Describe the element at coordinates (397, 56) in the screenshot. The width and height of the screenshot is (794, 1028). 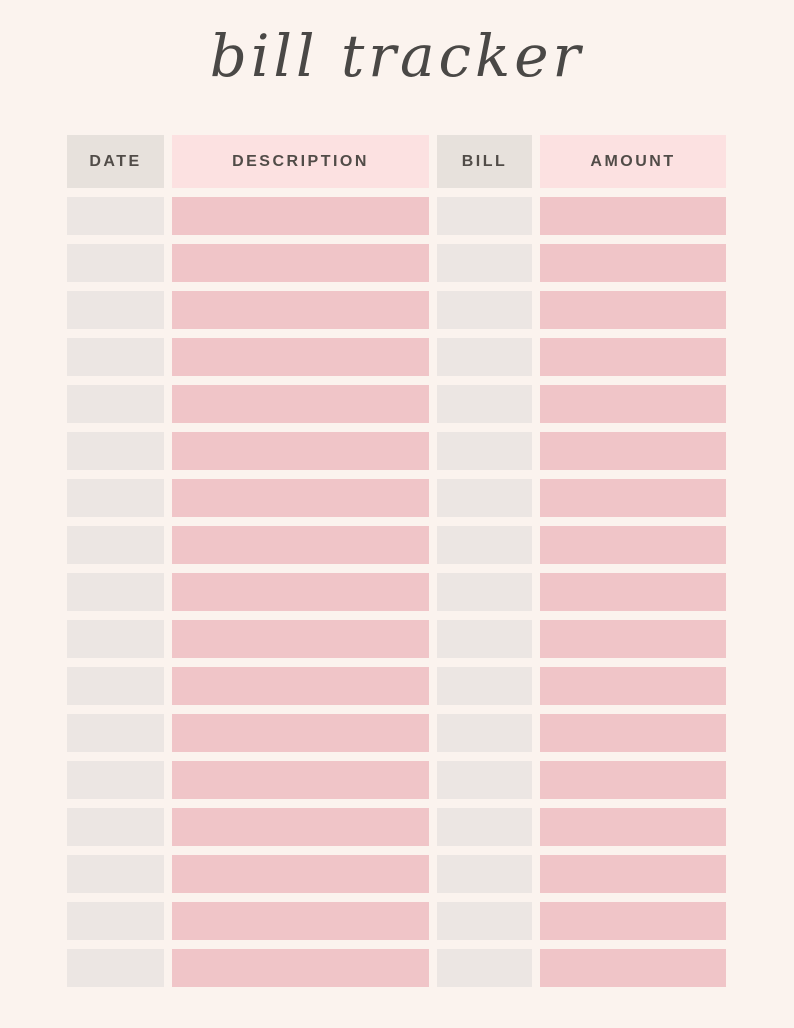
I see `page-title: bill tracker` at that location.